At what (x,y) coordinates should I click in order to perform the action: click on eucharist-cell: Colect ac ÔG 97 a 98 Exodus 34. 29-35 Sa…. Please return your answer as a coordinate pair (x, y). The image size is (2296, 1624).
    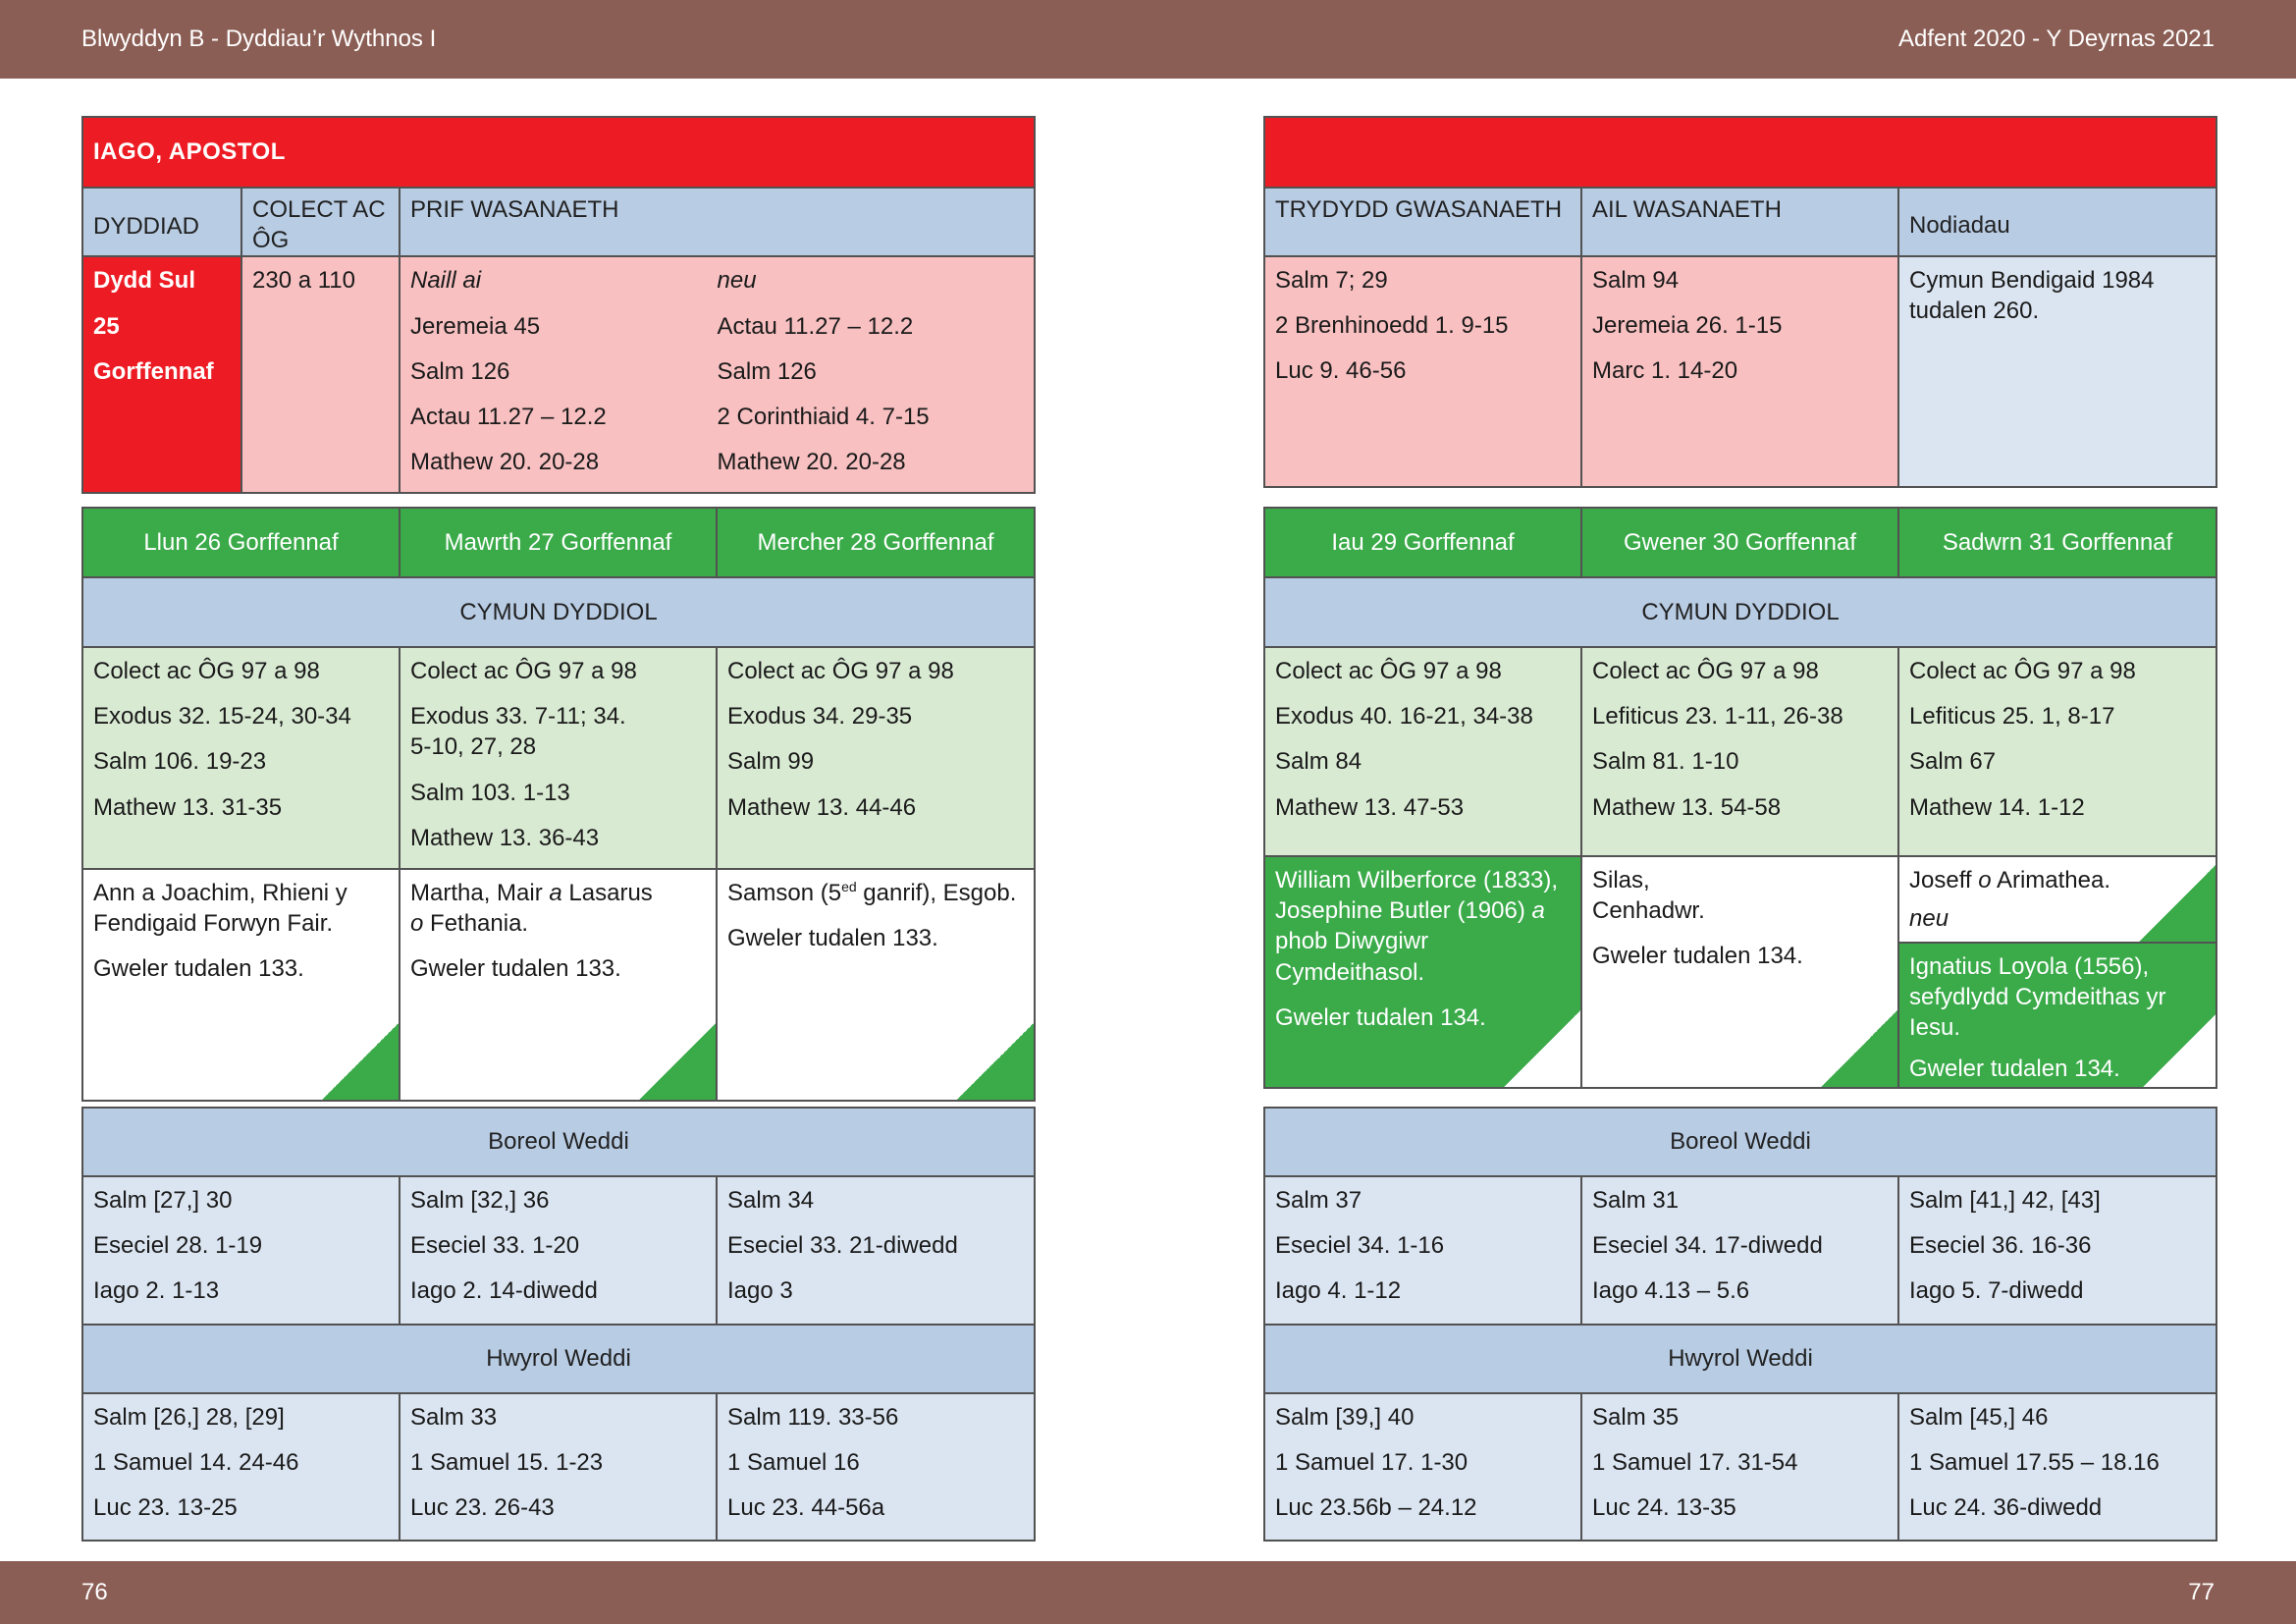
    Looking at the image, I should click on (876, 758).